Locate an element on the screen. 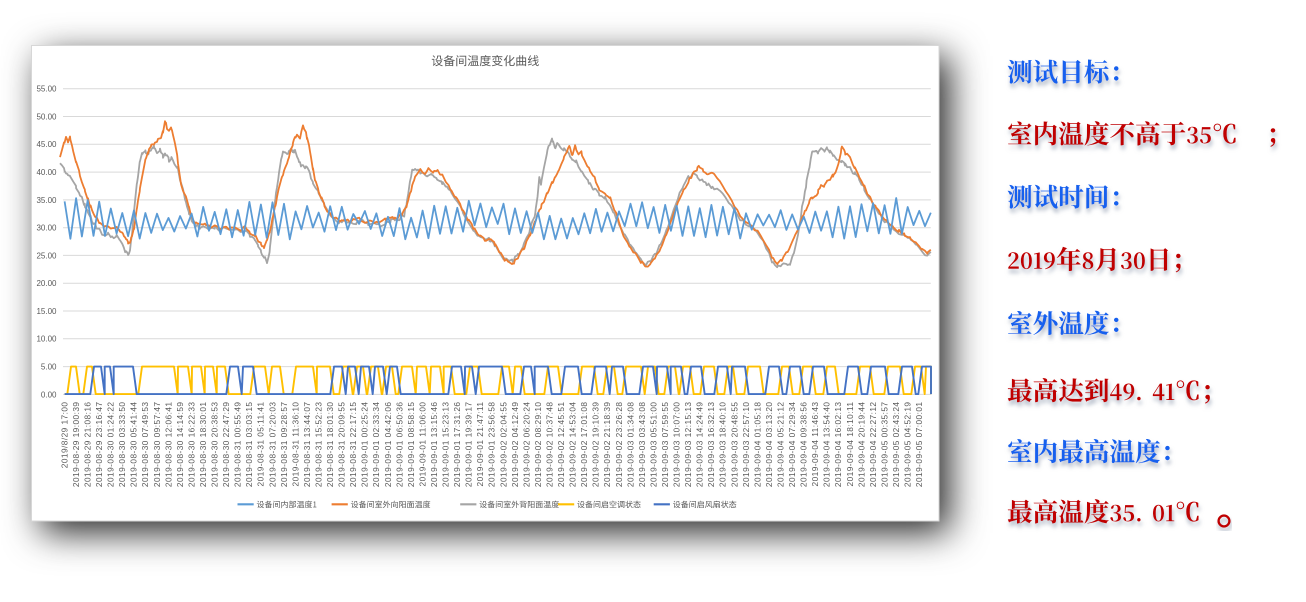 This screenshot has height=602, width=1306. svg-text: 2019-08-30 16:22:33 is located at coordinates (191, 445).